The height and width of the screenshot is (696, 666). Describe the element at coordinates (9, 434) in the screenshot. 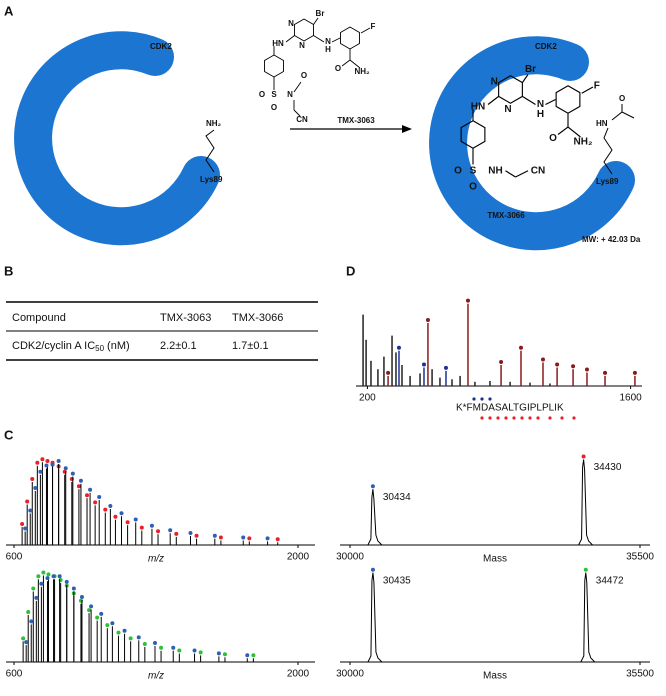

I see `panel-label: C` at that location.